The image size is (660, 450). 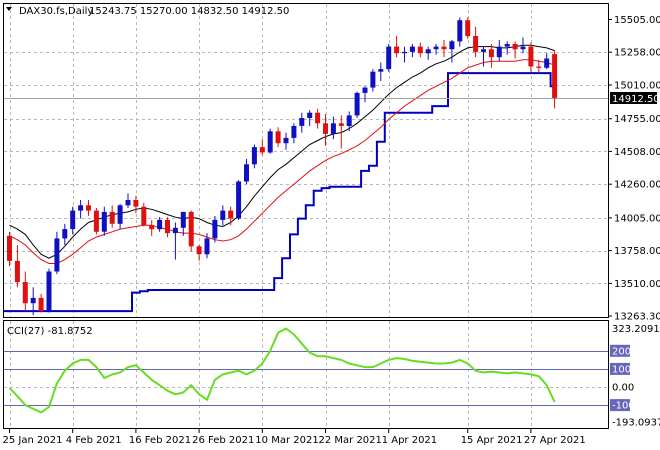 I want to click on current-price-tag: 14912.50, so click(x=635, y=98).